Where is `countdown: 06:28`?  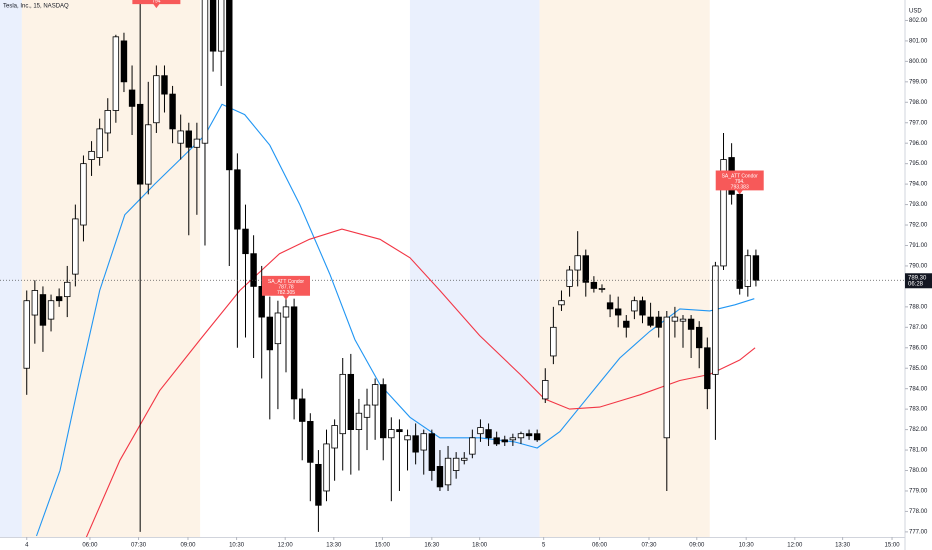 countdown: 06:28 is located at coordinates (916, 284).